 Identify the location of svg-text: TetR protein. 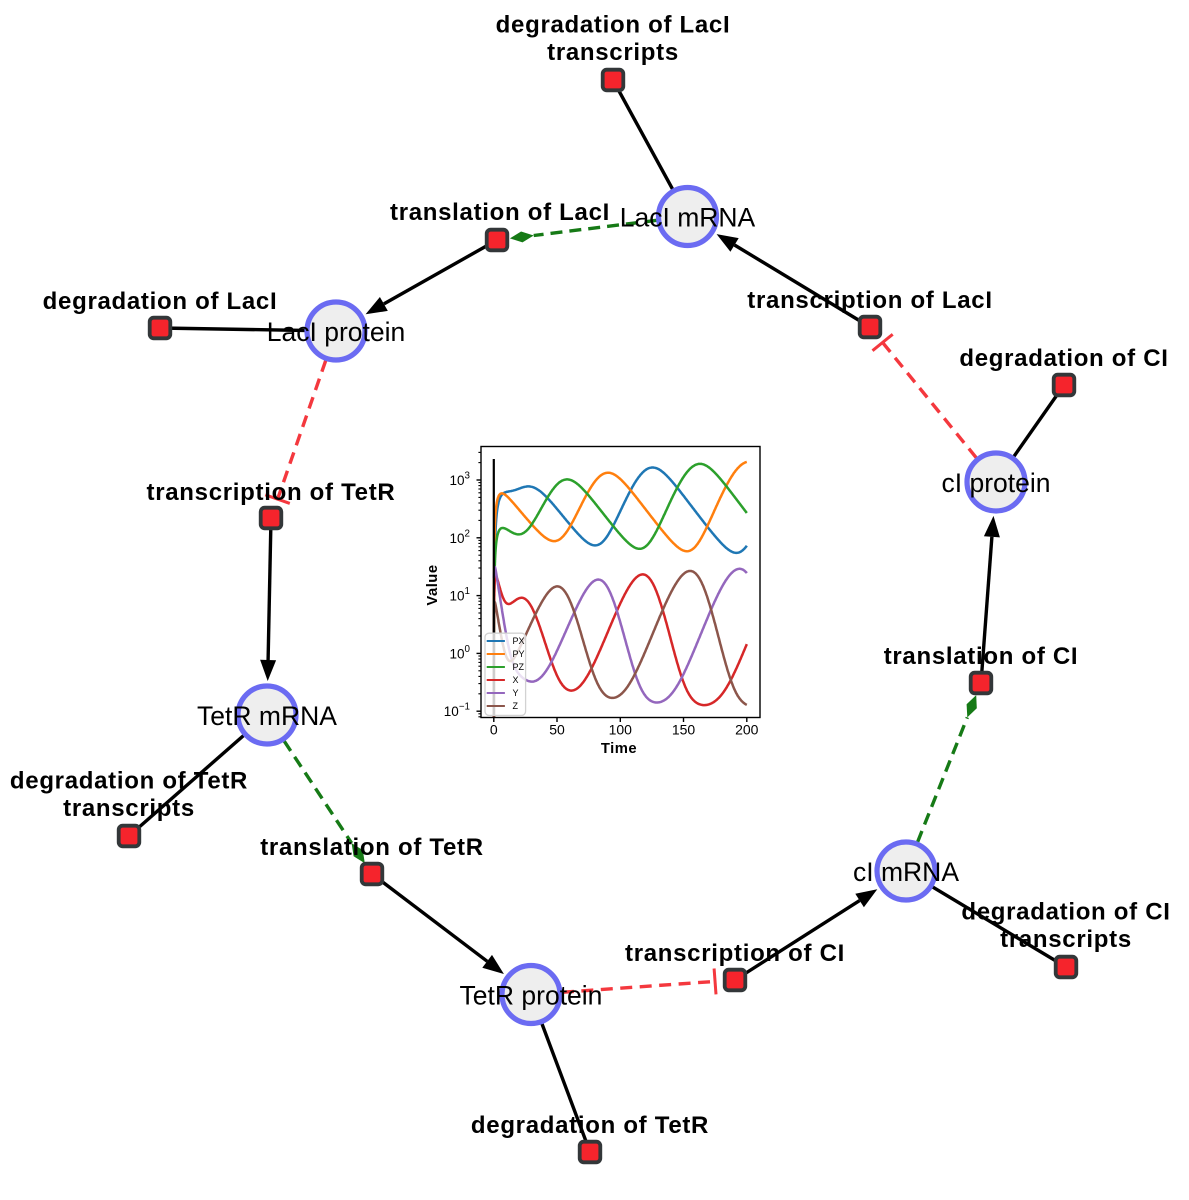
(531, 996).